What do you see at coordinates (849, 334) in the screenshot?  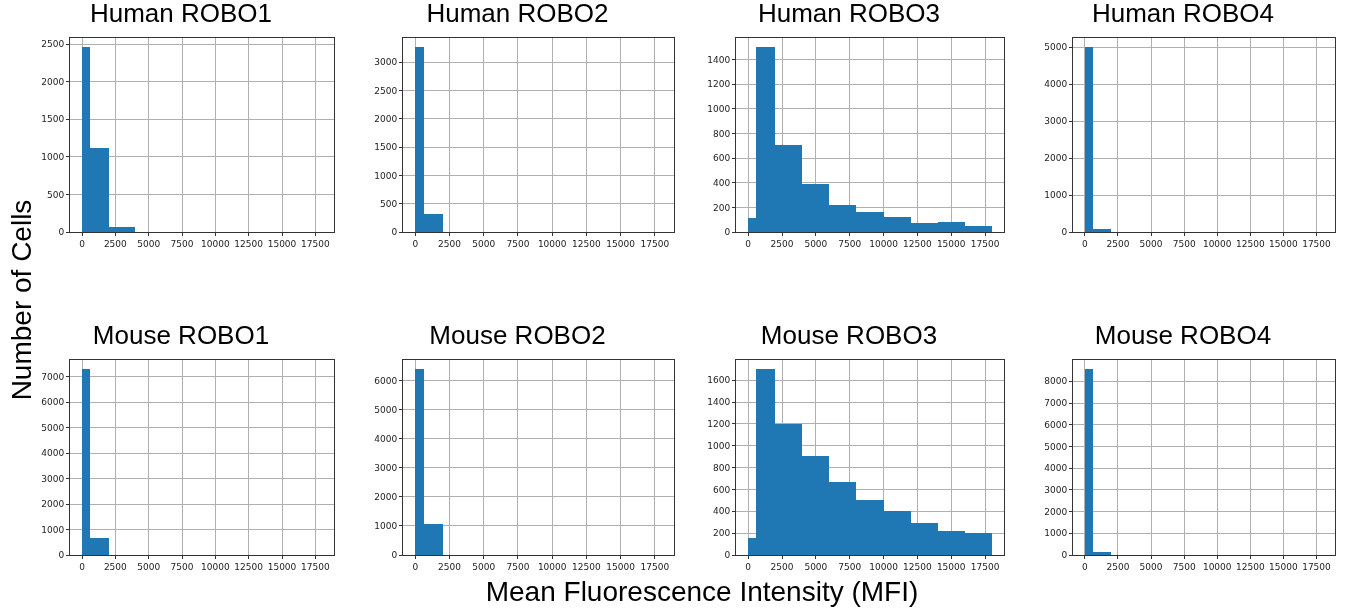 I see `chart-title: Mouse ROBO3` at bounding box center [849, 334].